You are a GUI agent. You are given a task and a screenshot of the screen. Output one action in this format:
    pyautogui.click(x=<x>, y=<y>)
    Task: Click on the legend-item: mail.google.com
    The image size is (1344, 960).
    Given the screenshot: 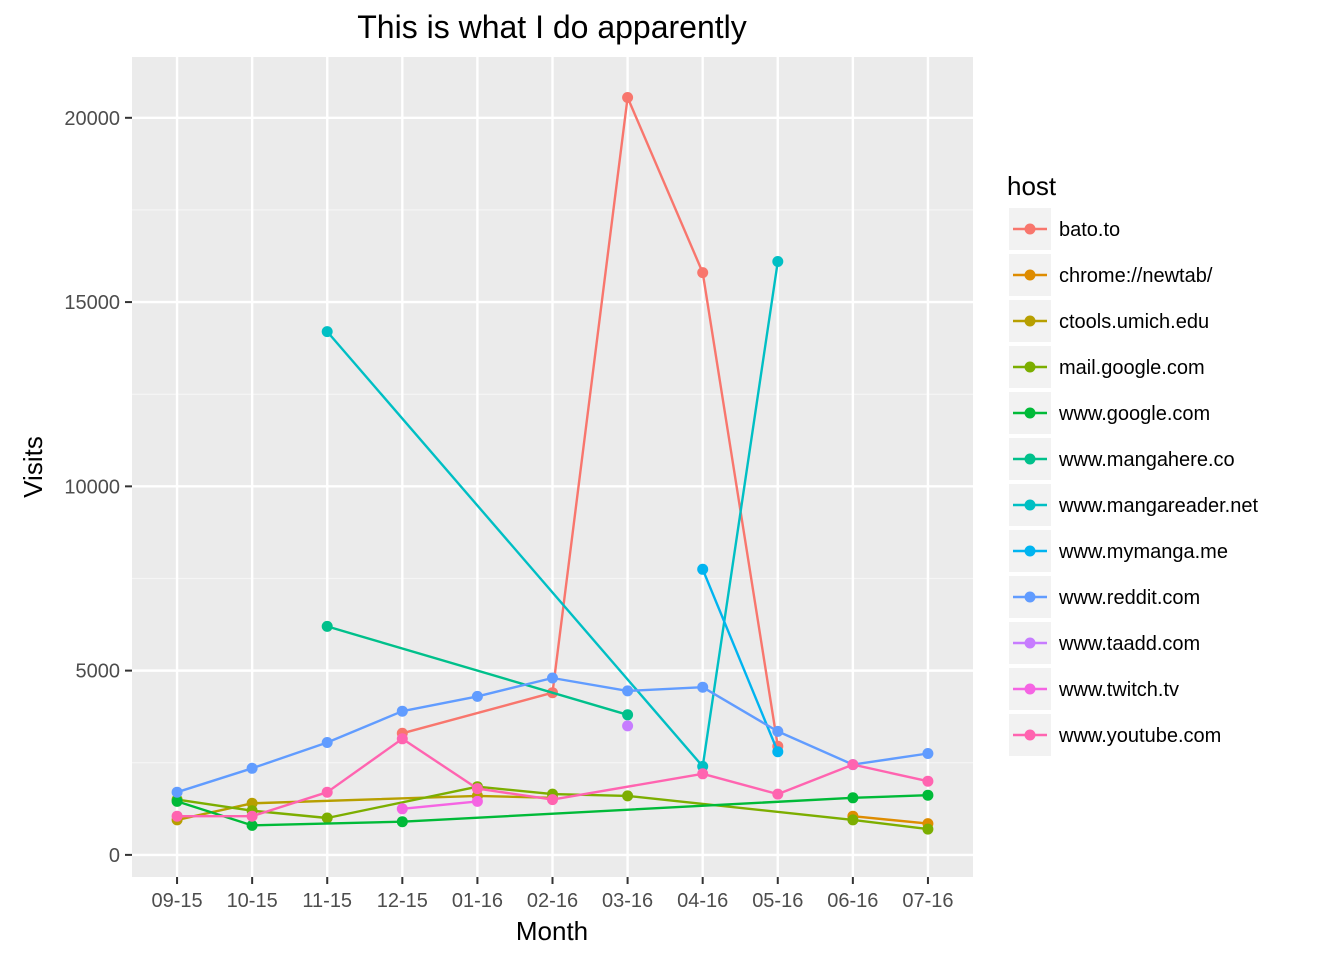 What is the action you would take?
    pyautogui.click(x=1107, y=367)
    